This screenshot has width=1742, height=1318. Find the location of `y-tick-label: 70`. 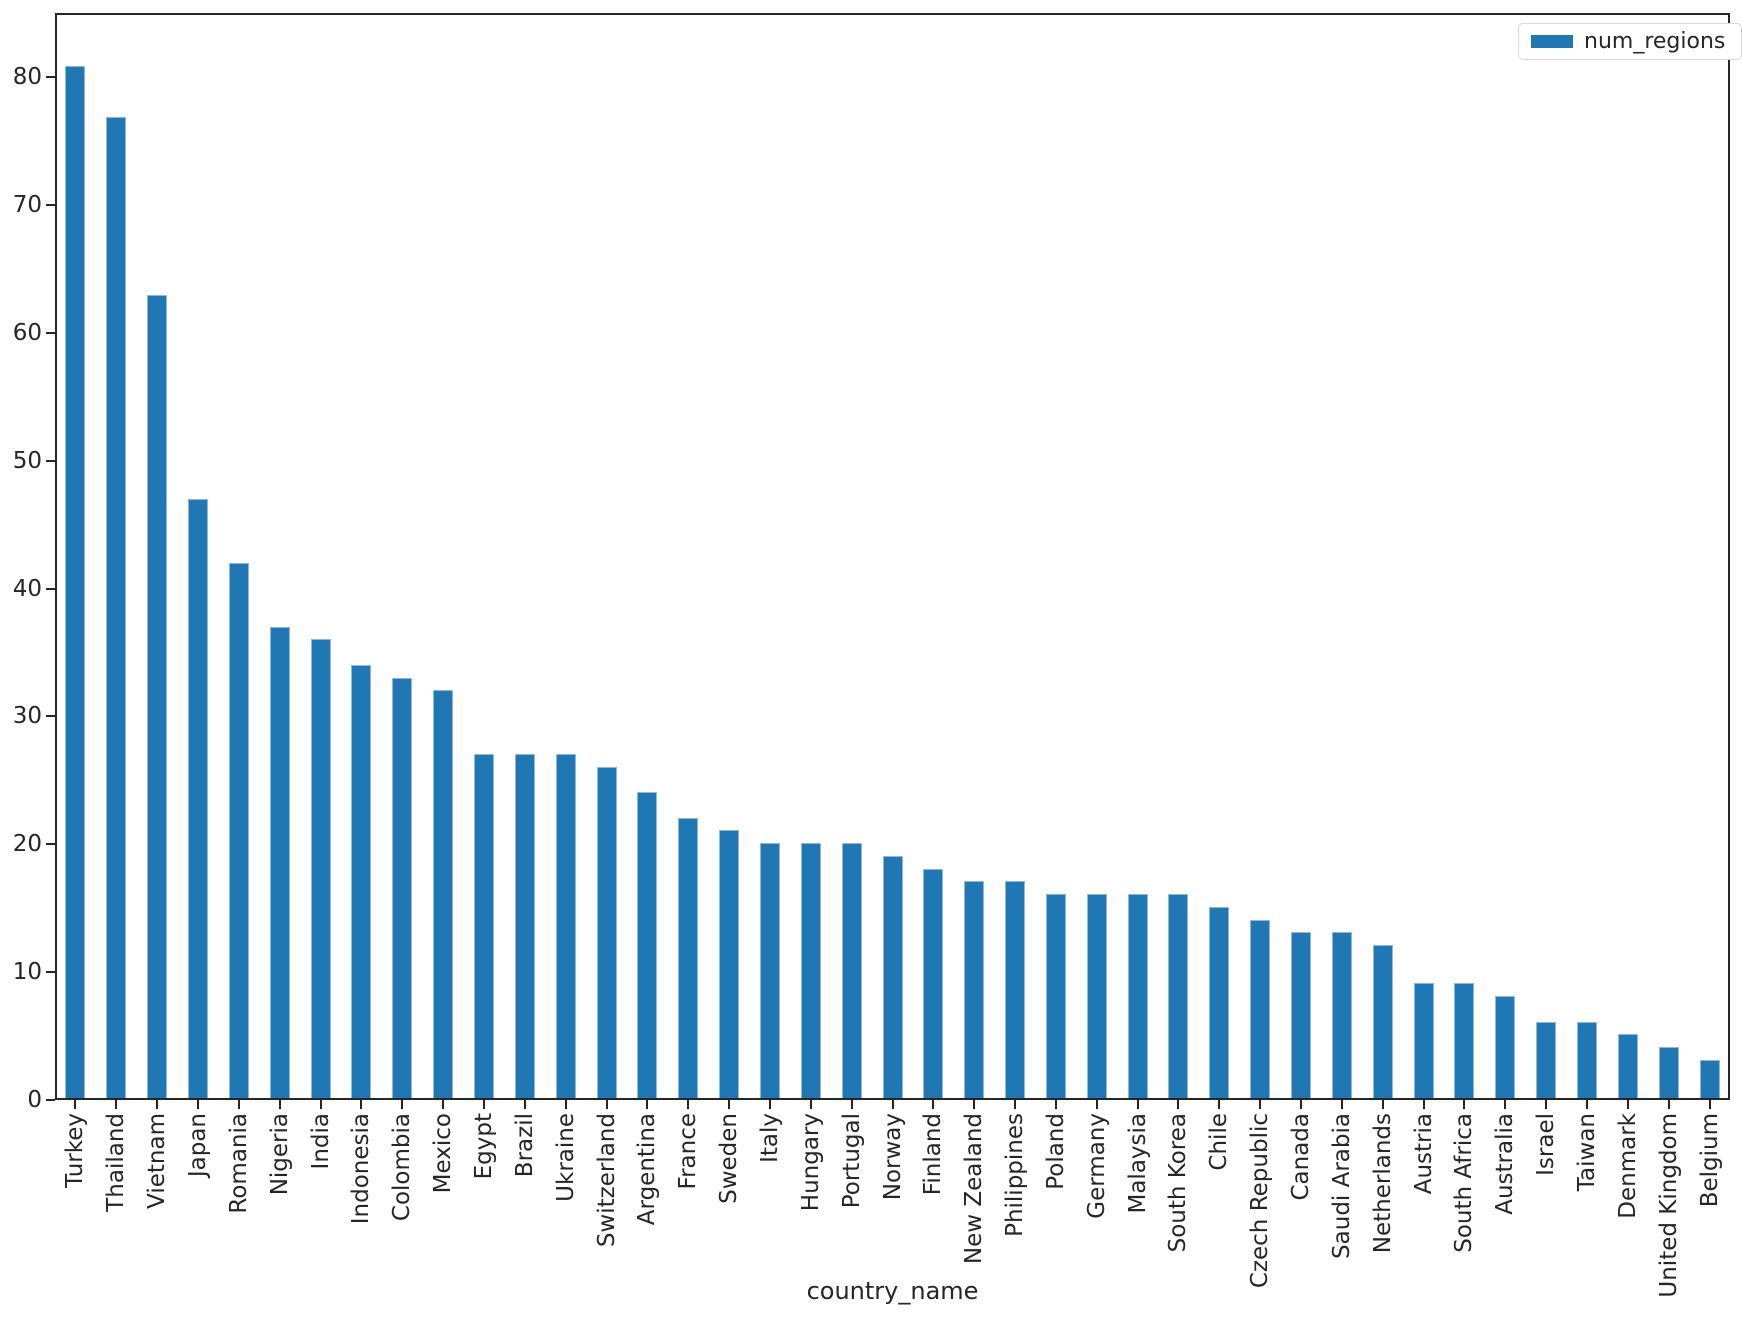

y-tick-label: 70 is located at coordinates (27, 204).